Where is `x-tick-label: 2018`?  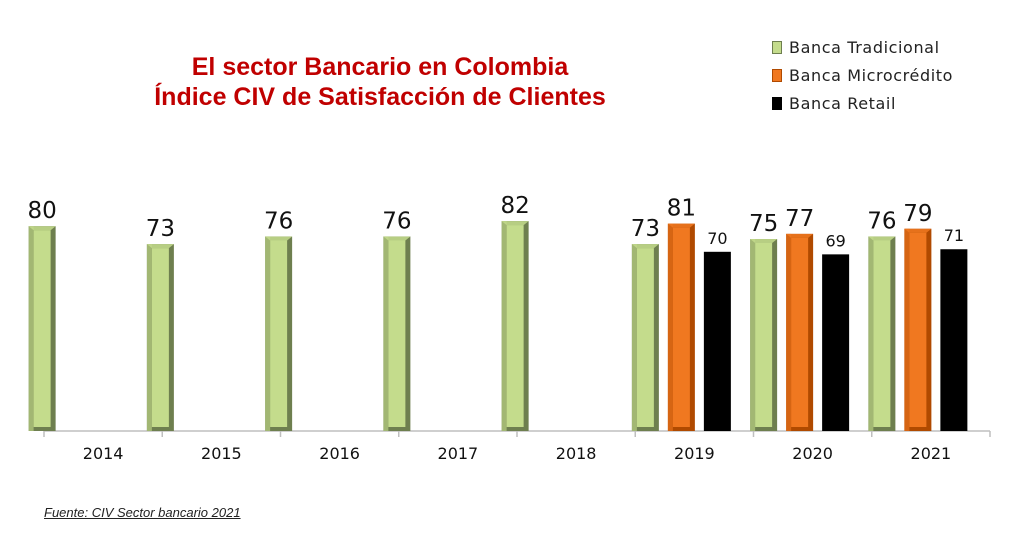 x-tick-label: 2018 is located at coordinates (576, 453).